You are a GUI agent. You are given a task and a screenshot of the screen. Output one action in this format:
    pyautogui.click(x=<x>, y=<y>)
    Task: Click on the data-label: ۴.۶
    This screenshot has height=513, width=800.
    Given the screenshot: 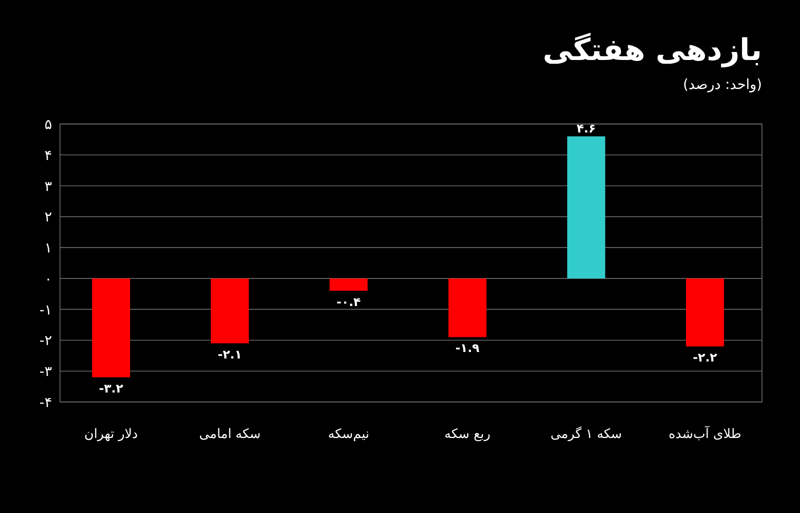 What is the action you would take?
    pyautogui.click(x=586, y=128)
    